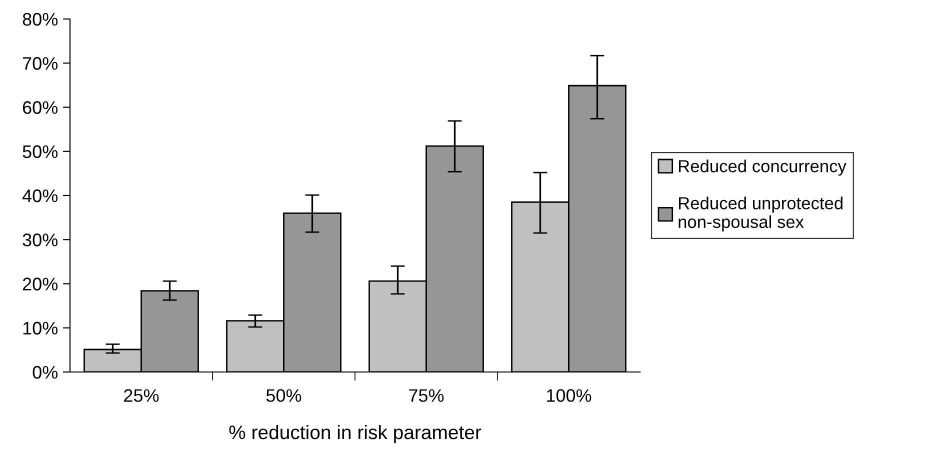 The width and height of the screenshot is (930, 469). I want to click on x-axis-title: % reduction in risk parameter, so click(355, 434).